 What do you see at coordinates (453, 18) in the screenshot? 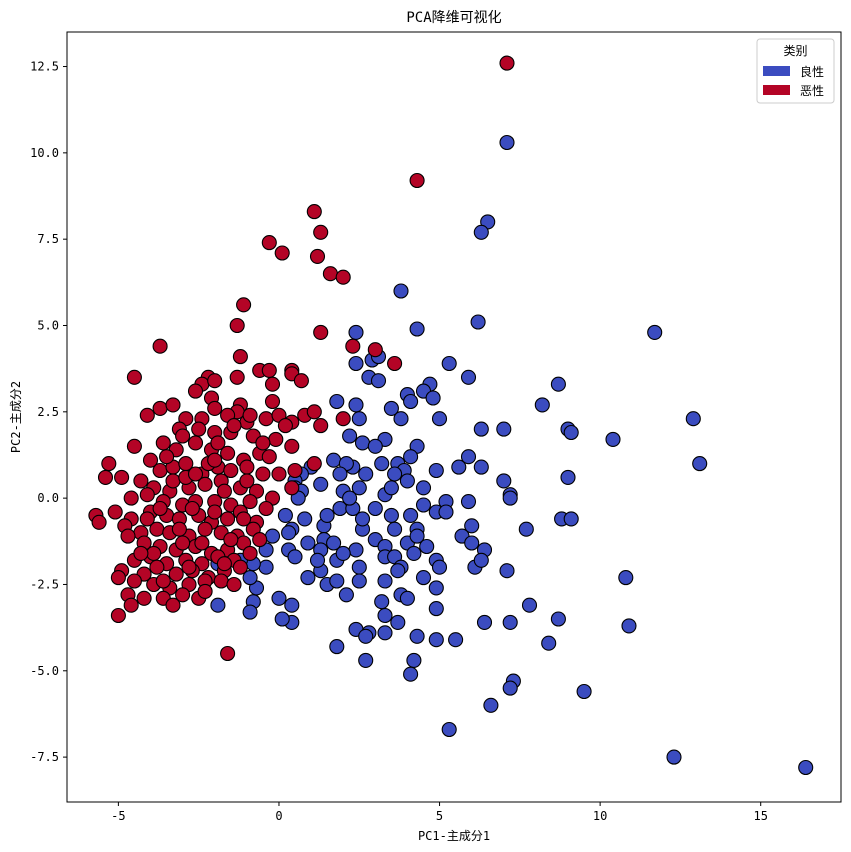
I see `chart-title: PCA降维可视化` at bounding box center [453, 18].